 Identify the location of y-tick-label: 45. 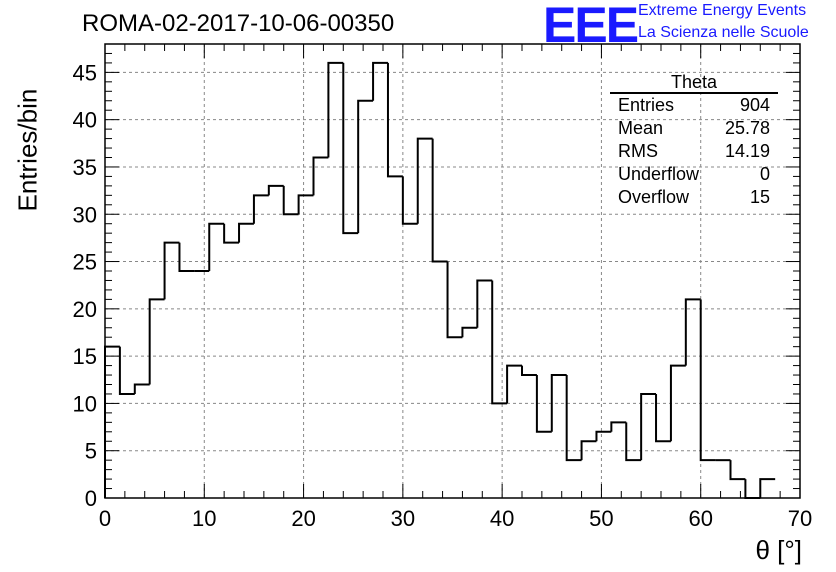
(85, 72).